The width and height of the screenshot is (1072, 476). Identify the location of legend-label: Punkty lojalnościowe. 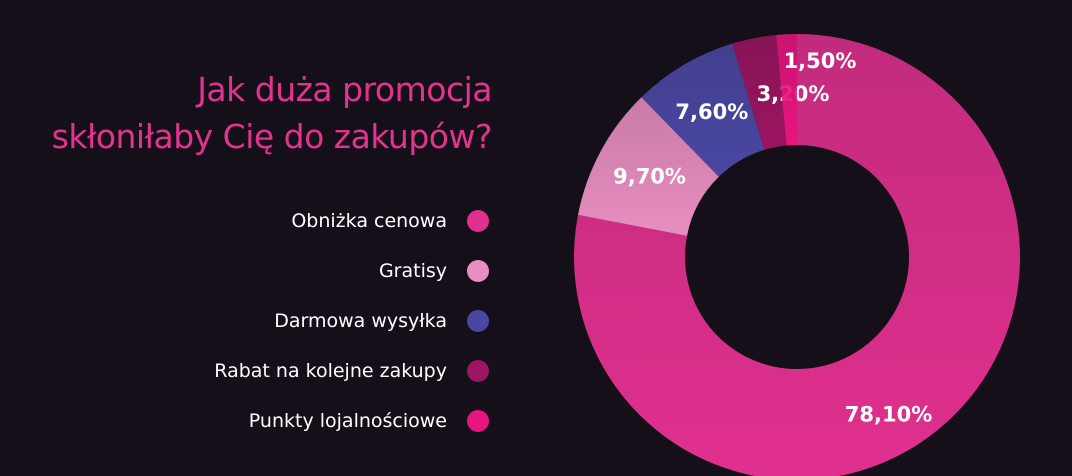
(347, 421).